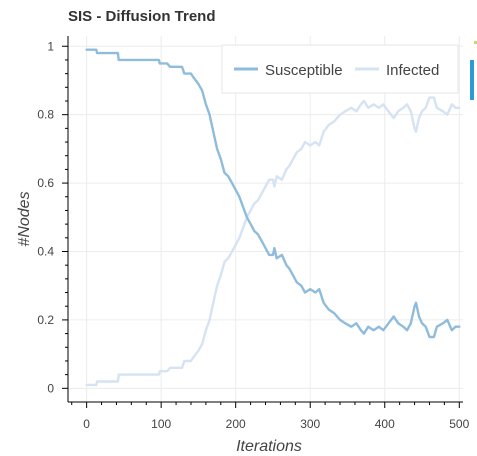 The image size is (477, 456). I want to click on y-tick-label: 1, so click(50, 46).